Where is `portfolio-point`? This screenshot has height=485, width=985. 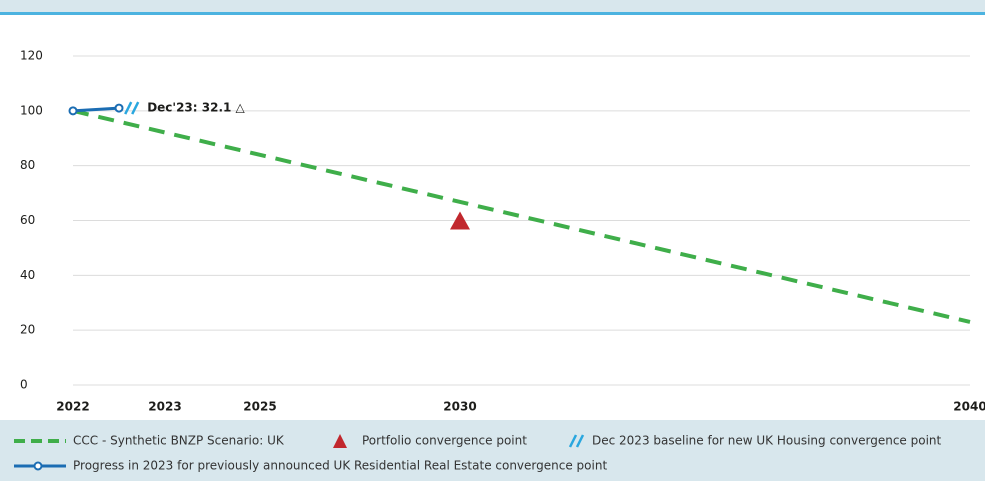 portfolio-point is located at coordinates (460, 220).